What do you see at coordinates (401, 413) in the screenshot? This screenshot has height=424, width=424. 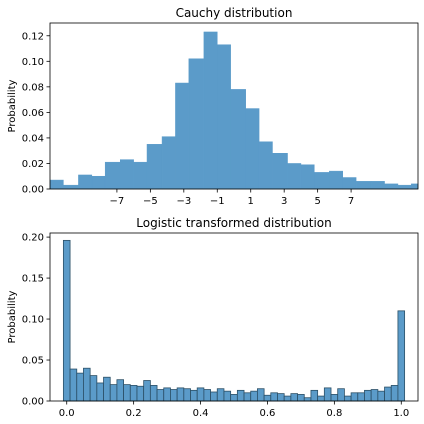 I see `logistic-xtick-label: 1.0` at bounding box center [401, 413].